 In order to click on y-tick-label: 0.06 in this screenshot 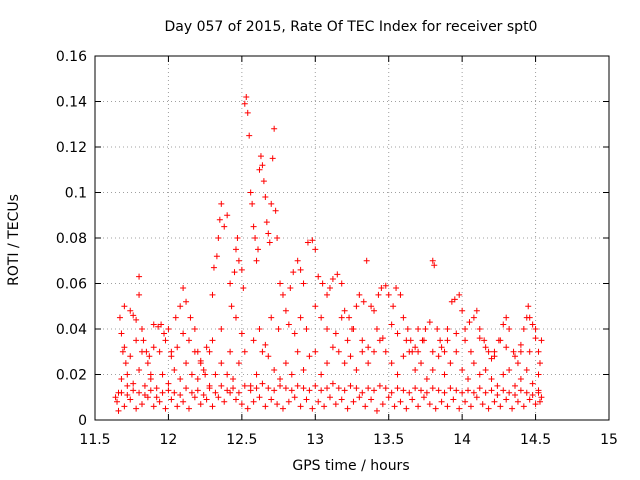, I will do `click(71, 285)`.